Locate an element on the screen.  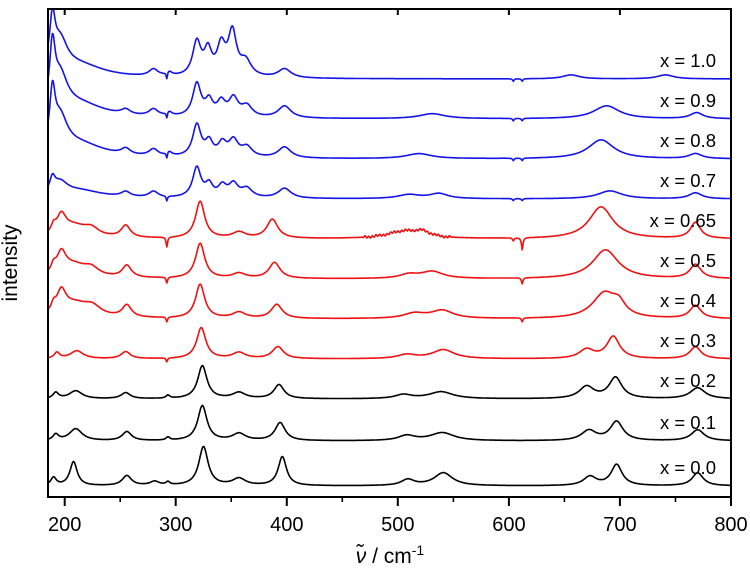
x-tick-labels: 200 300 400 500 600 700 800 is located at coordinates (398, 525).